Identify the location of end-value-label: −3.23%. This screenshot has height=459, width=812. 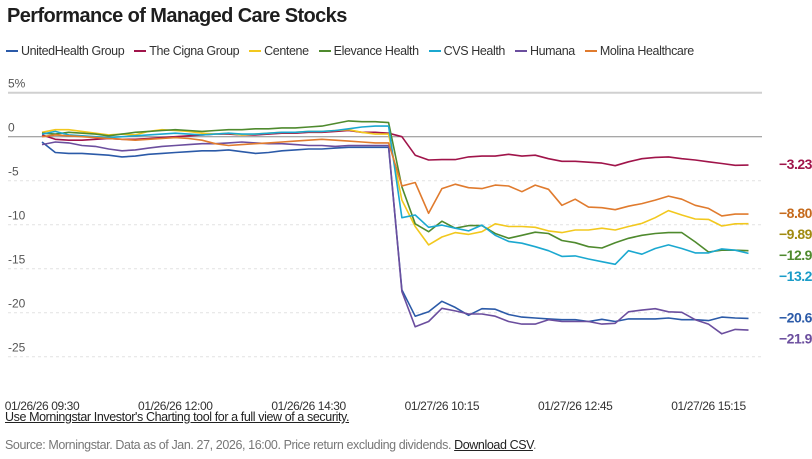
(795, 164).